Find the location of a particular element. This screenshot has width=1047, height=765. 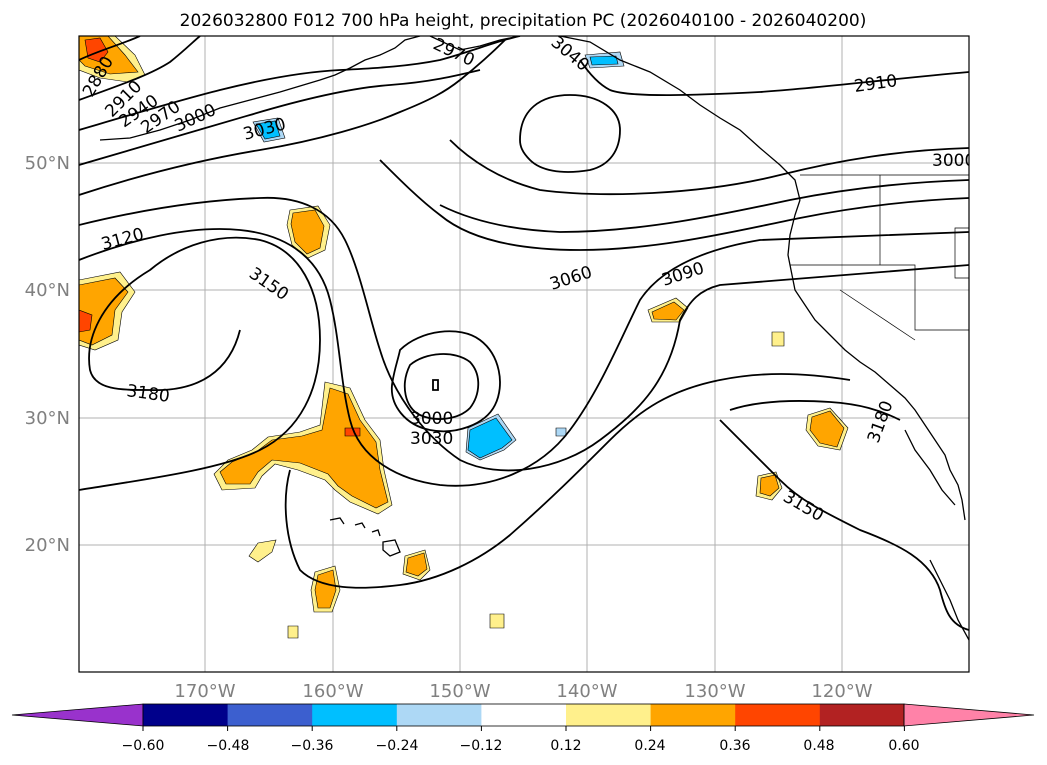

colorbar-tick-label: 0.60 is located at coordinates (903, 746).